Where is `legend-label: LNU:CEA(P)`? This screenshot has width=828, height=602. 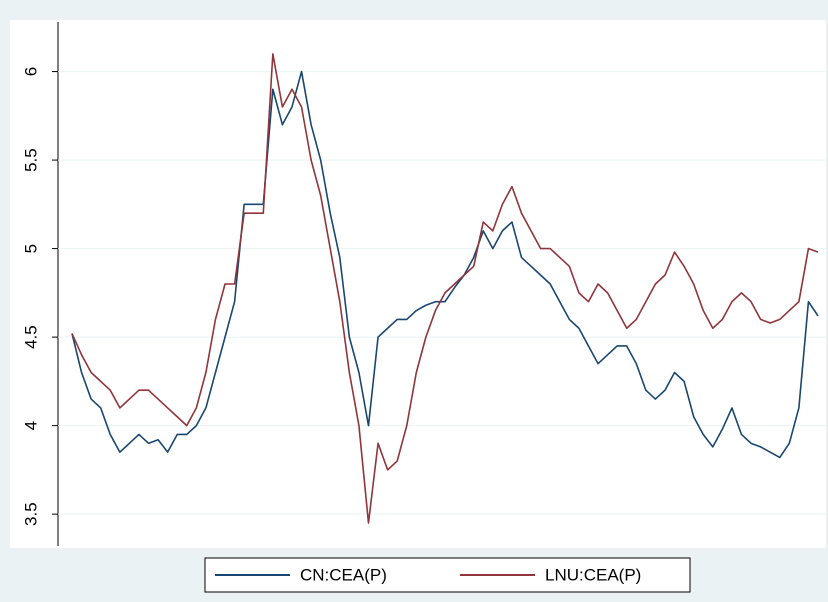 legend-label: LNU:CEA(P) is located at coordinates (593, 574).